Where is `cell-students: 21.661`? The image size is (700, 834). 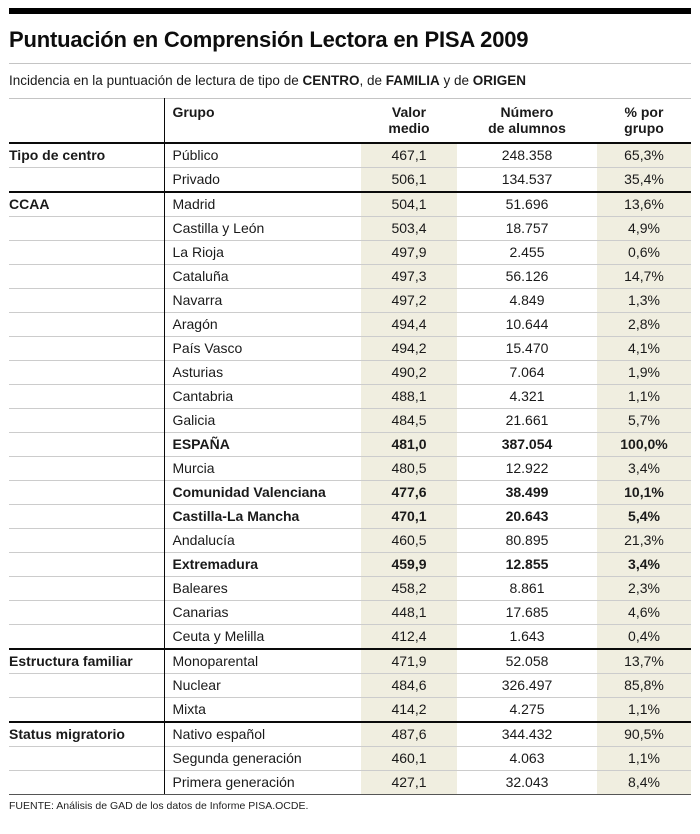 cell-students: 21.661 is located at coordinates (527, 420).